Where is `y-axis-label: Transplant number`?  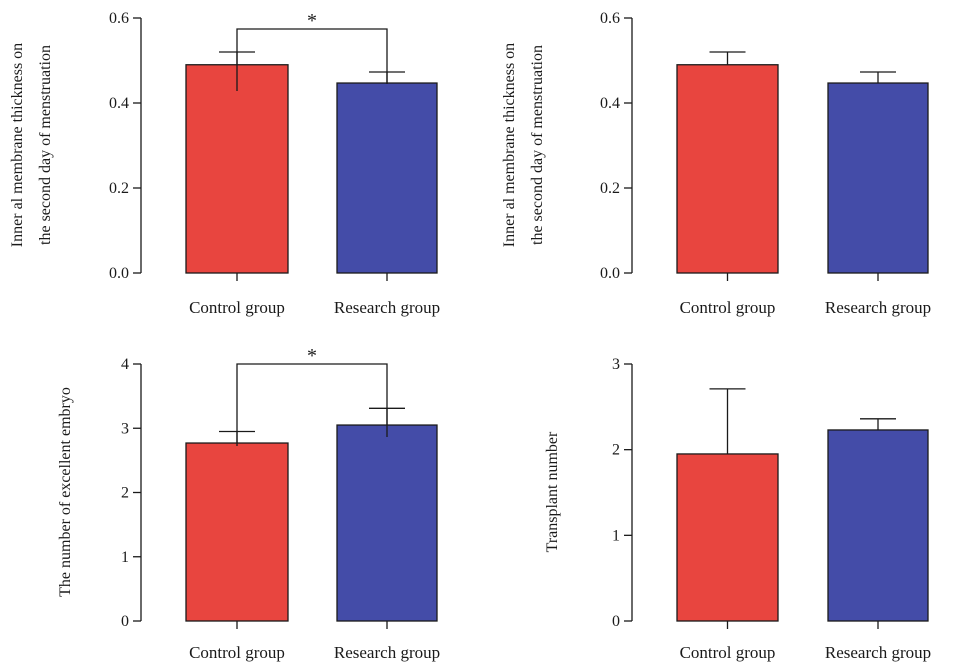 y-axis-label: Transplant number is located at coordinates (552, 491).